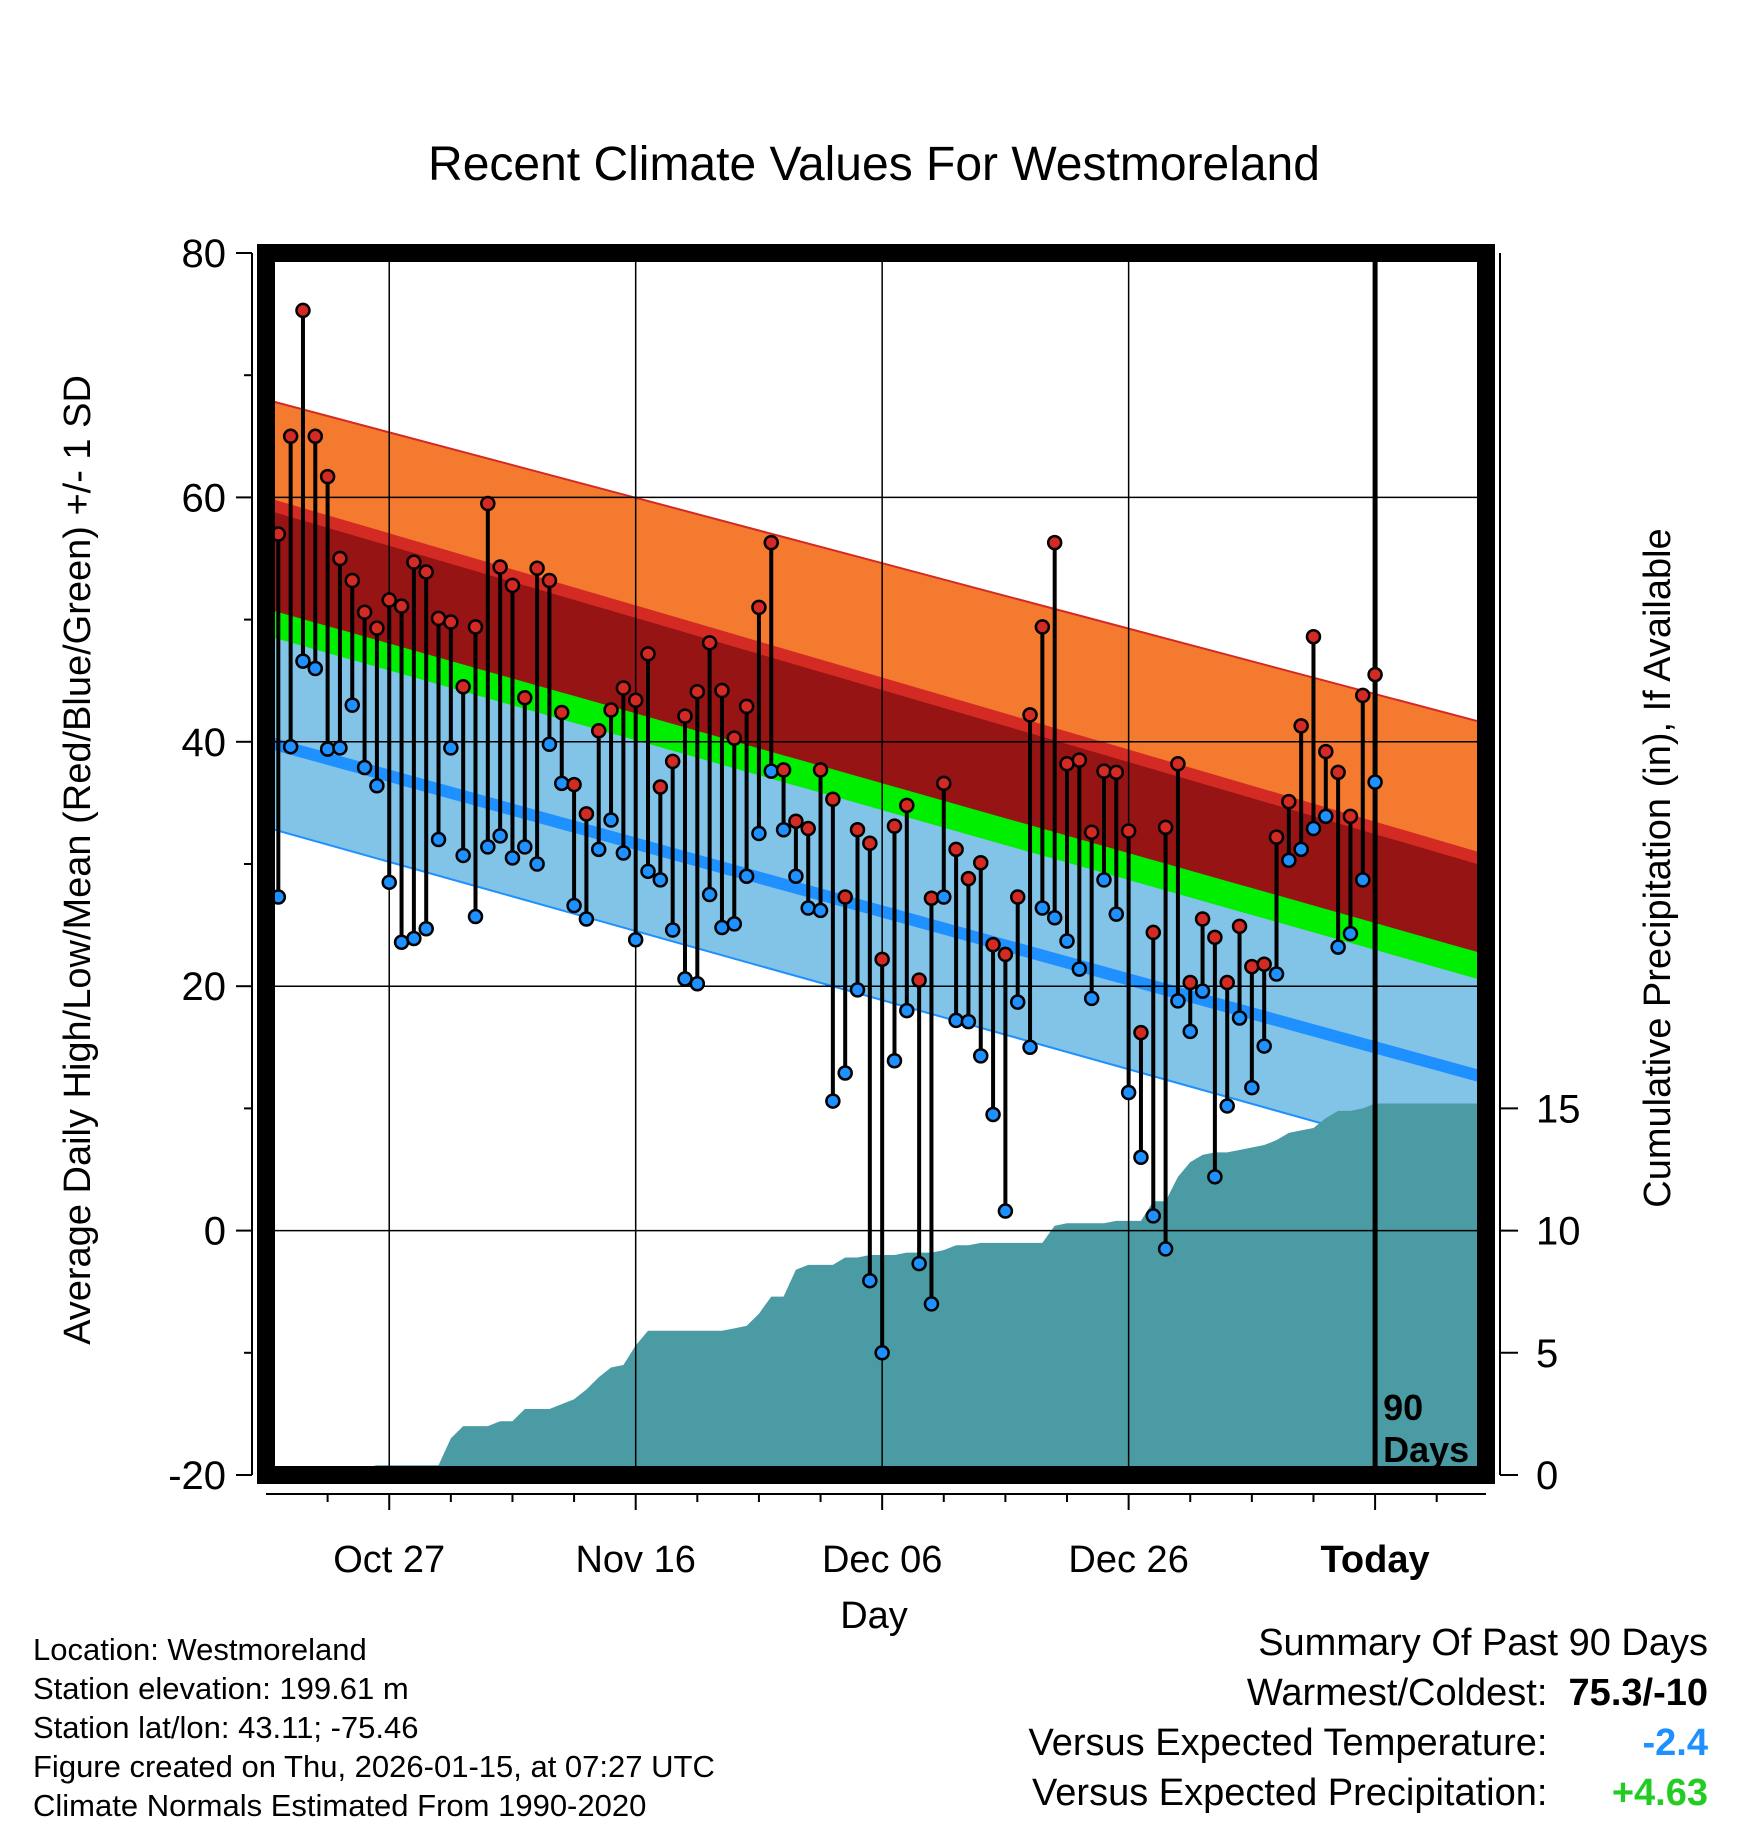 This screenshot has height=1828, width=1748. What do you see at coordinates (1397, 1693) in the screenshot?
I see `warm-cold-label: Warmest/Coldest:` at bounding box center [1397, 1693].